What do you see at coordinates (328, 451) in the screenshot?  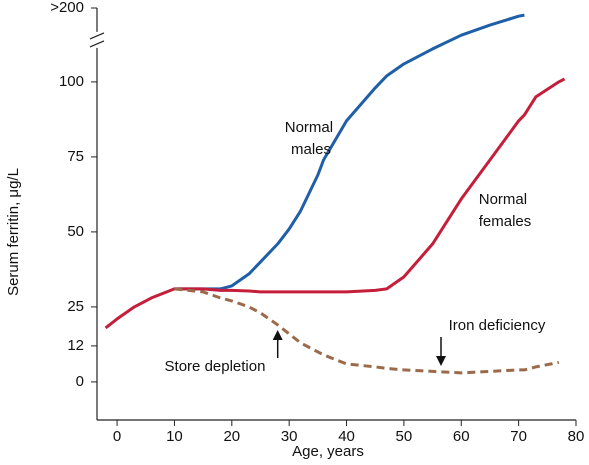 I see `x-axis-label: Age, years` at bounding box center [328, 451].